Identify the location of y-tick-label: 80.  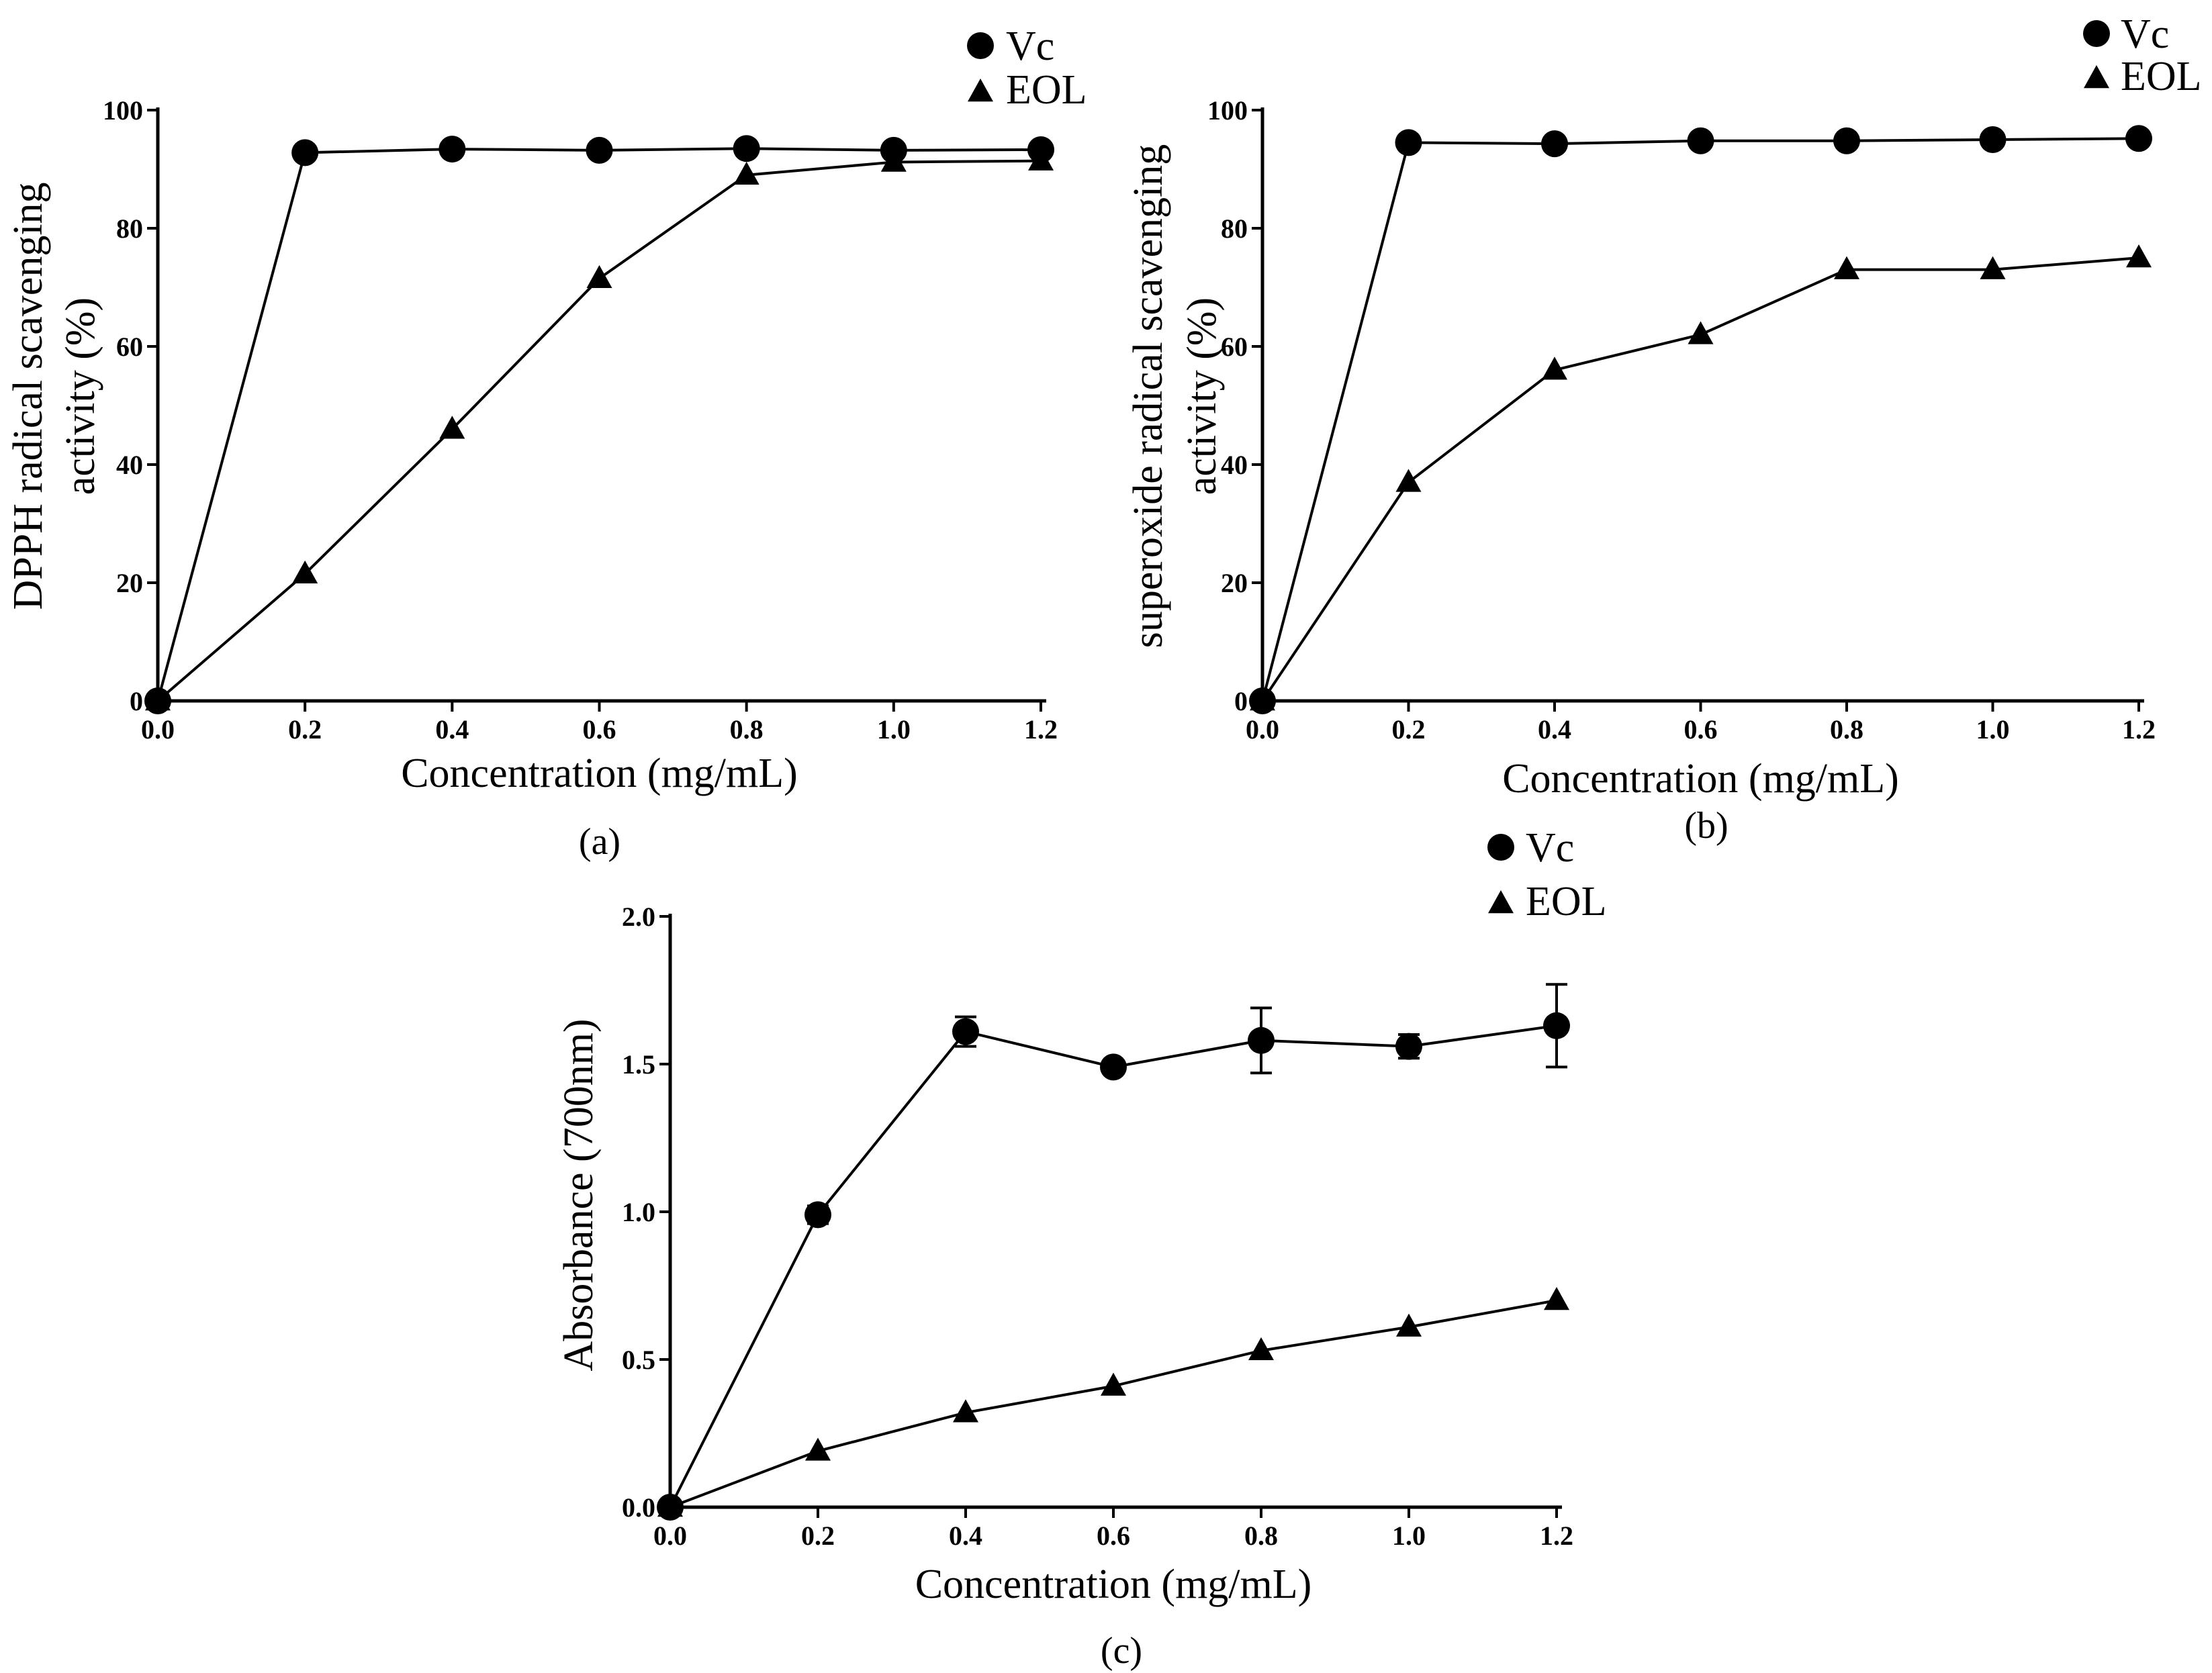
(129, 228).